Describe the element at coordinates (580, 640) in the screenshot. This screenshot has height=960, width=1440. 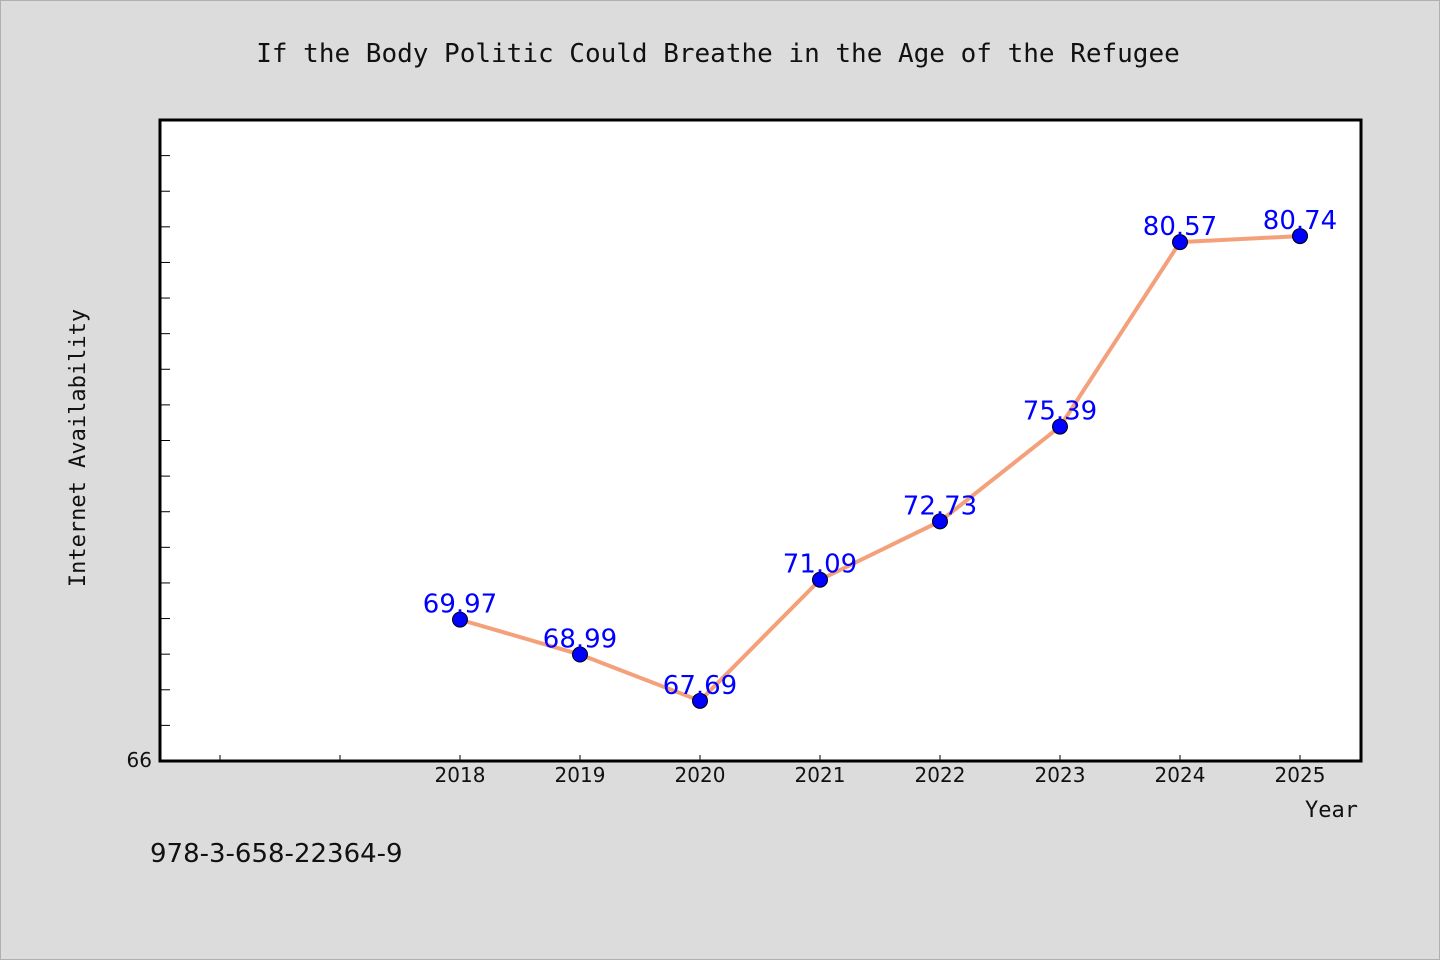
I see `data-label-2019: 68.99` at that location.